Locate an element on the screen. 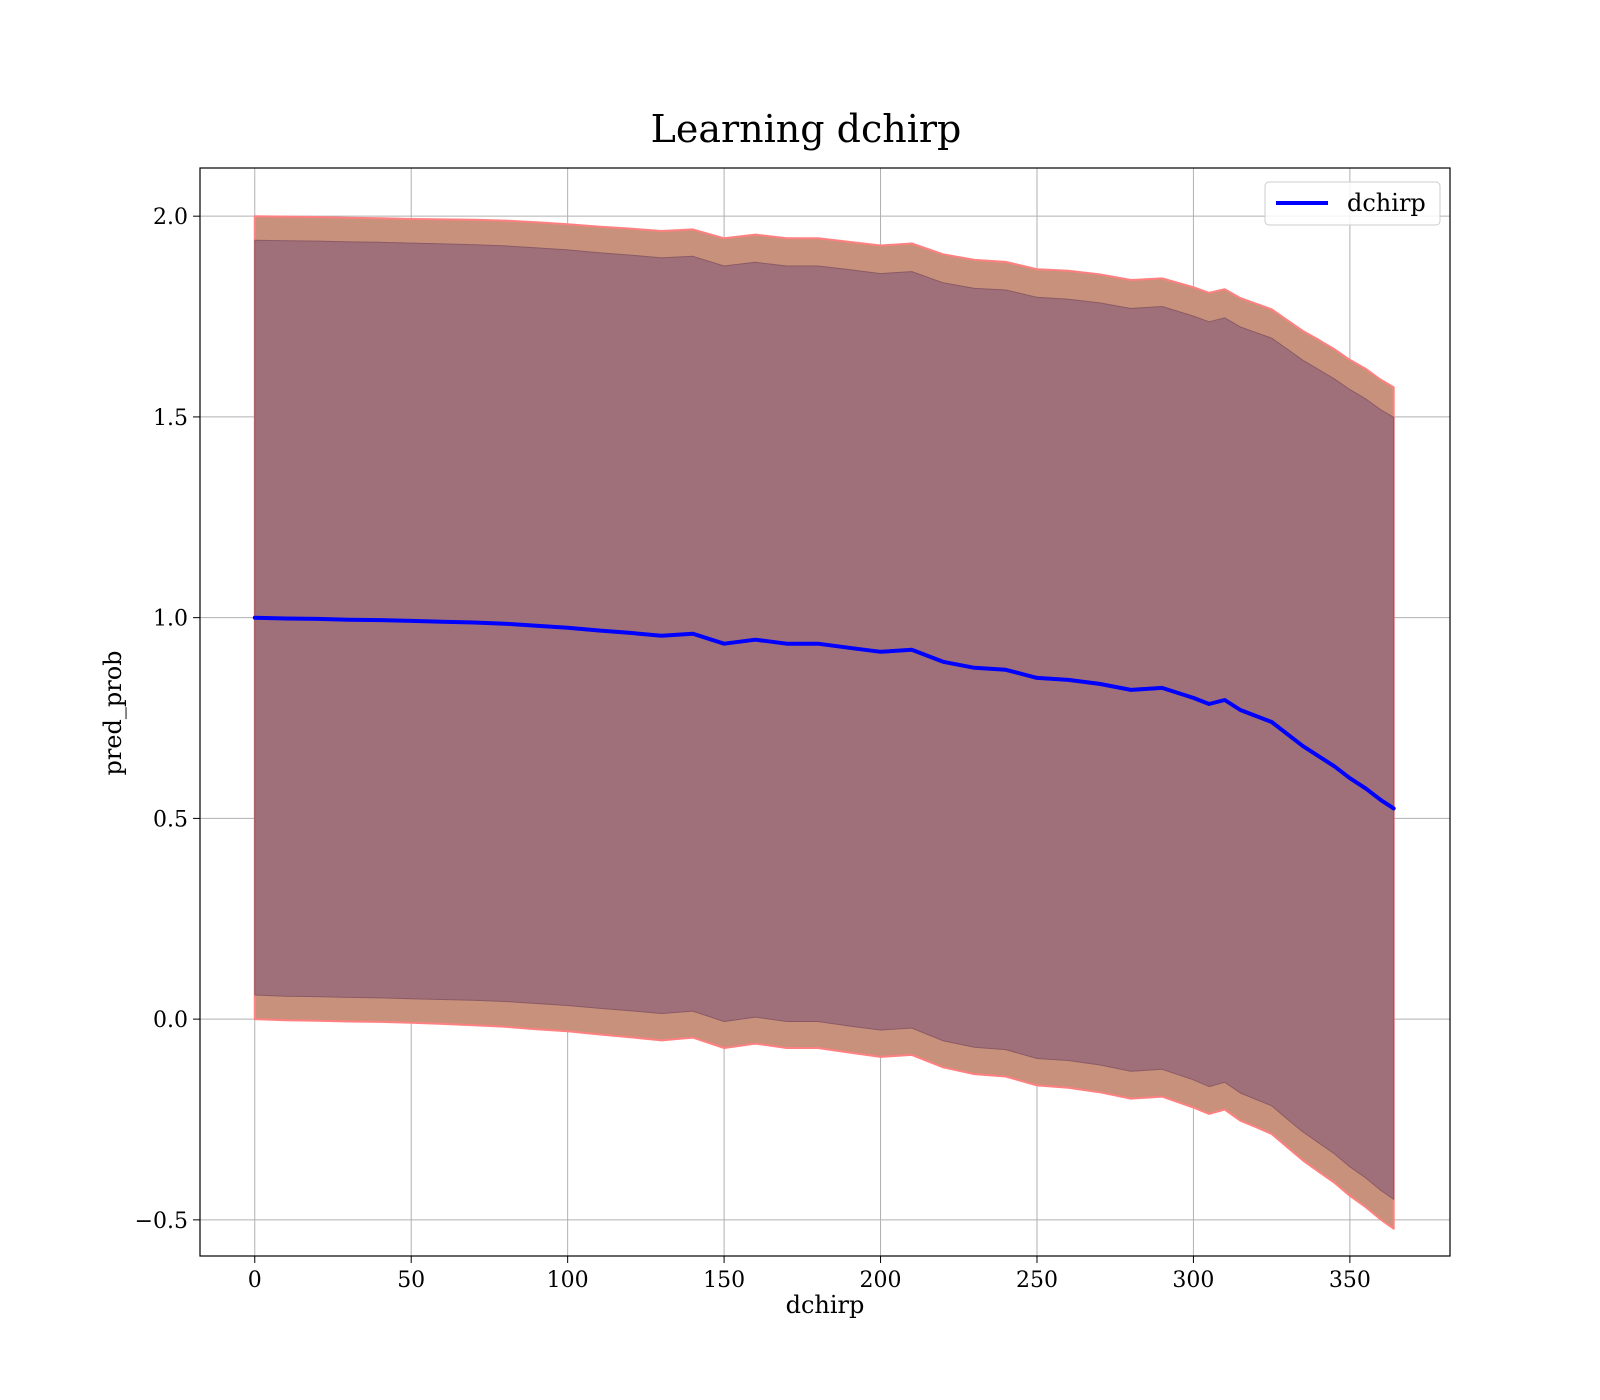 This screenshot has height=1400, width=1600. series-lines is located at coordinates (824, 713).